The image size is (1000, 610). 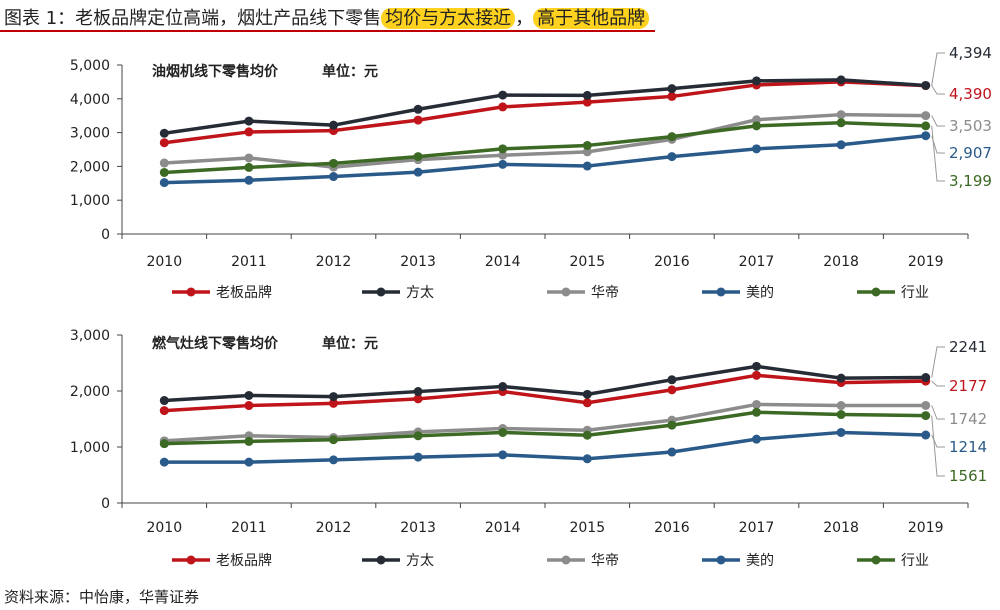 What do you see at coordinates (757, 262) in the screenshot?
I see `x-tick-label: 2017` at bounding box center [757, 262].